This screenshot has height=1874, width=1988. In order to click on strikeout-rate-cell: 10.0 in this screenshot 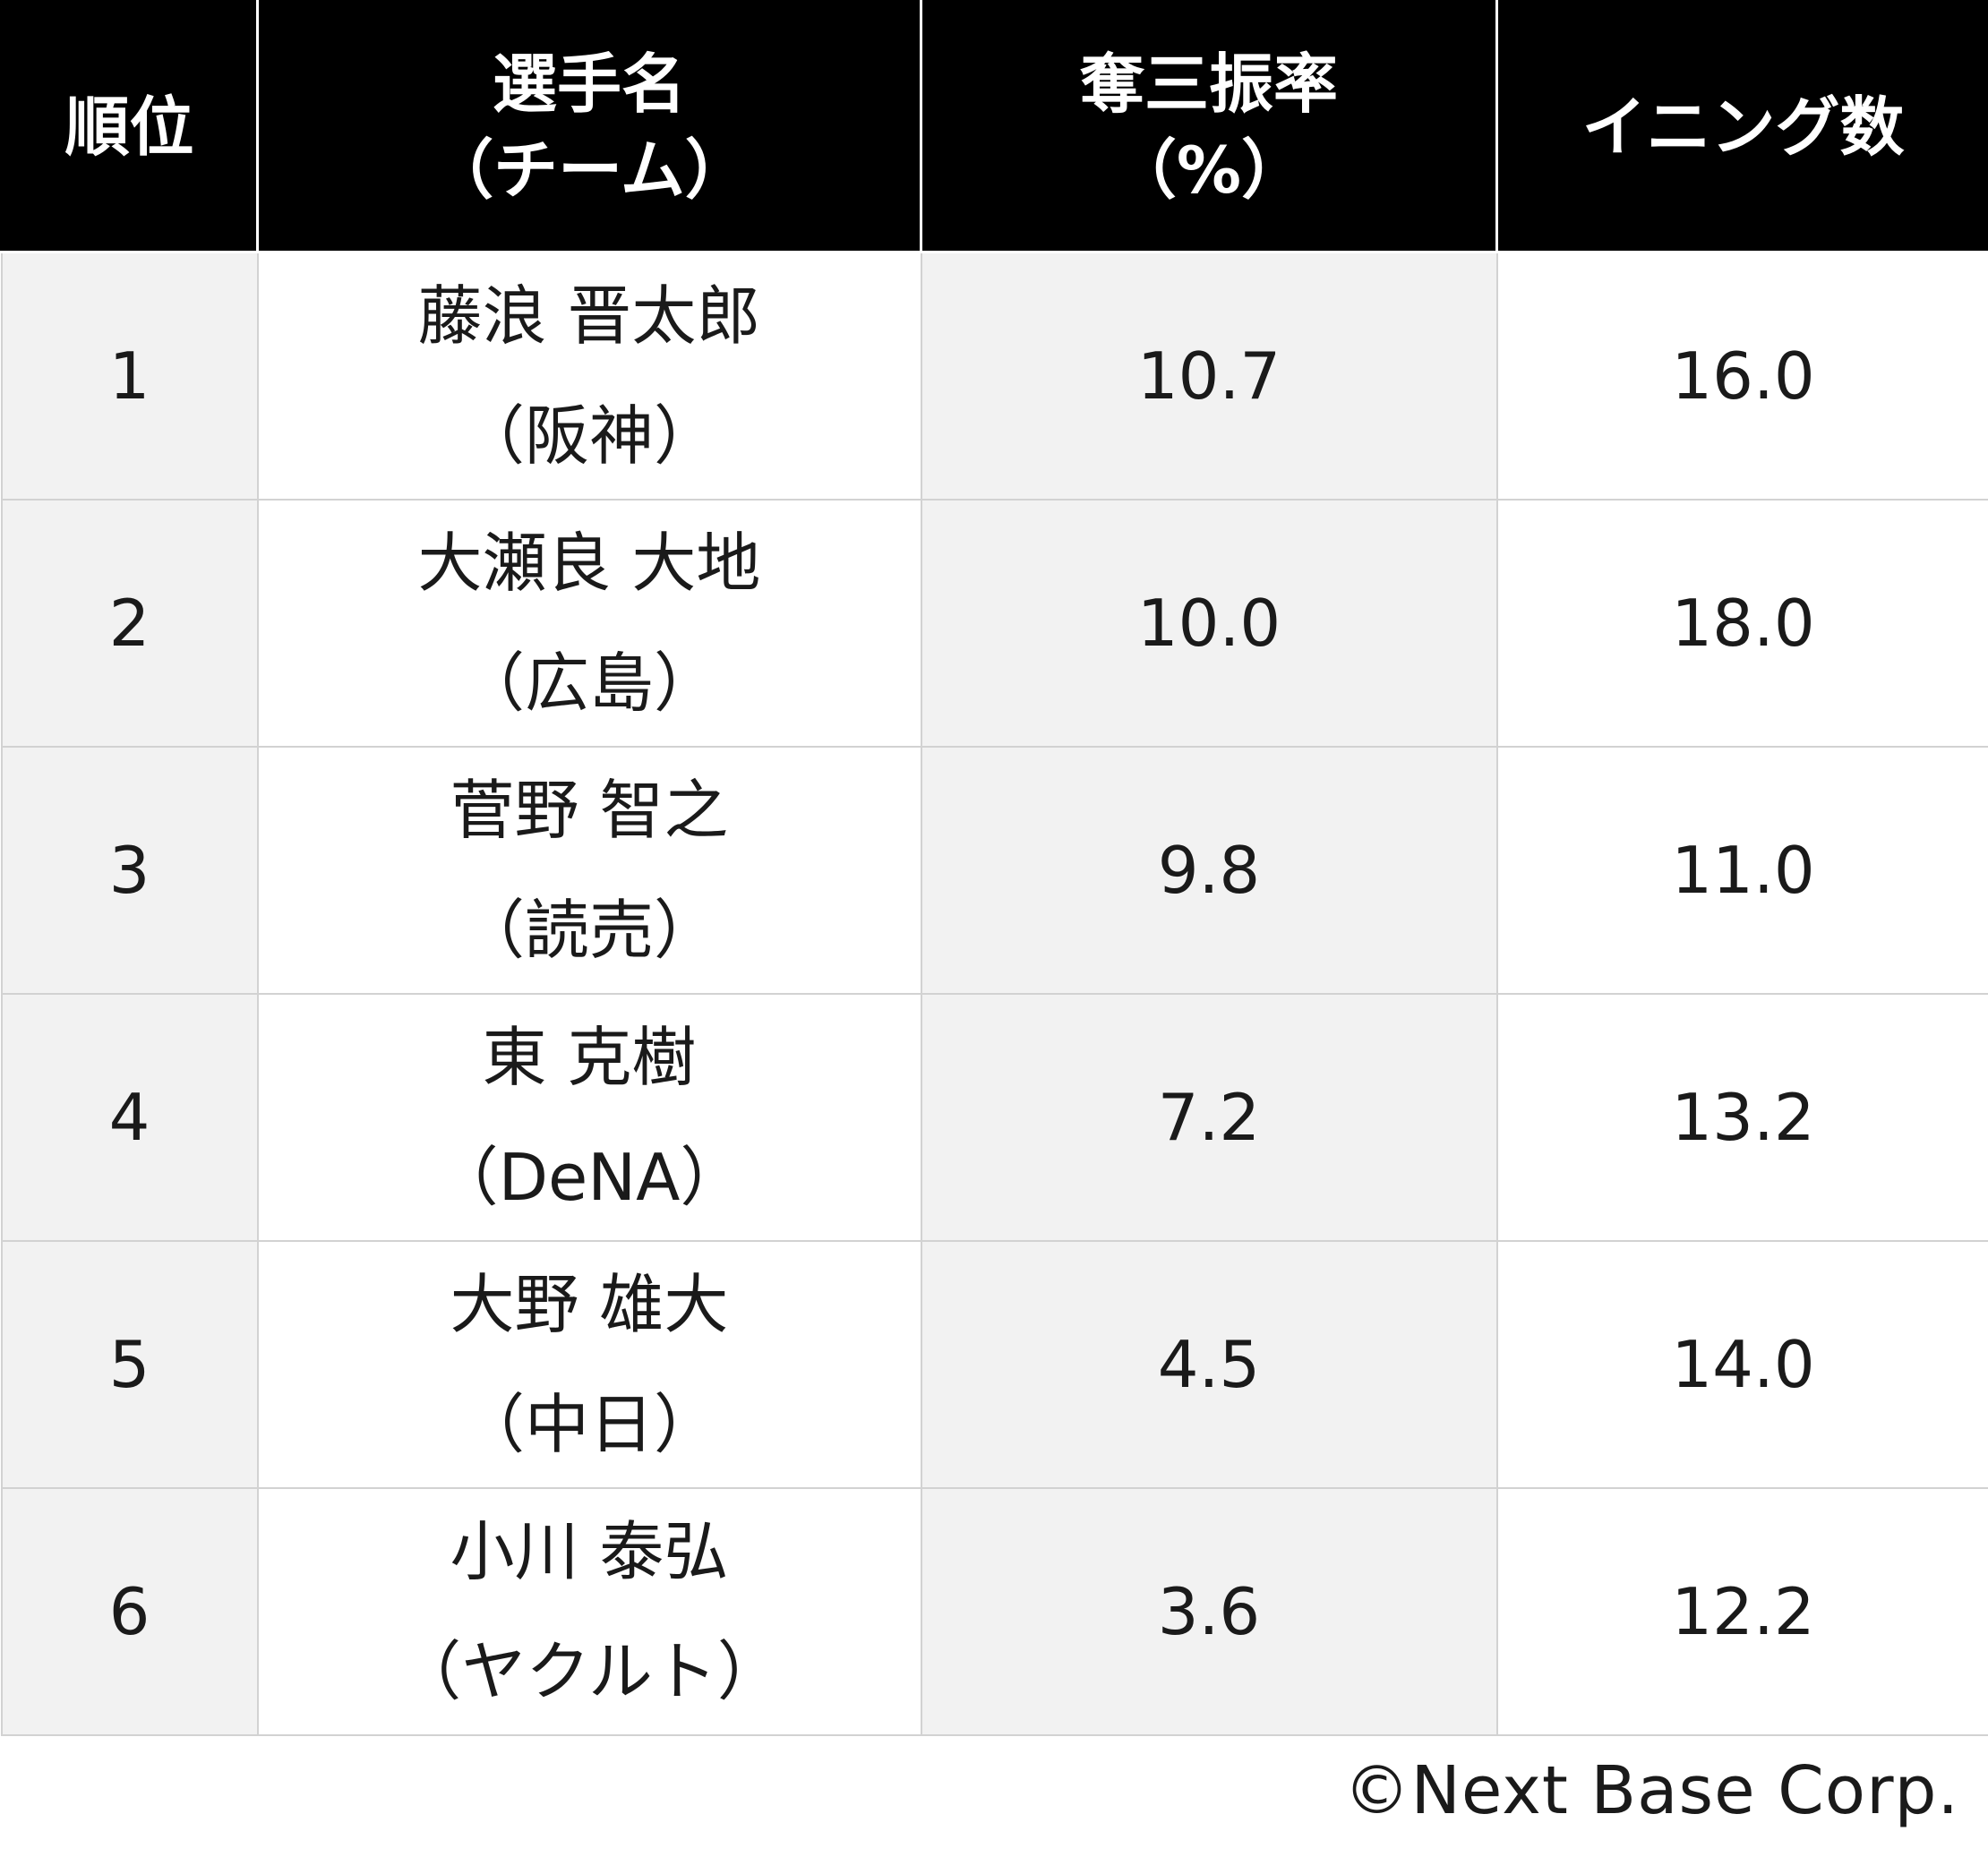, I will do `click(1209, 623)`.